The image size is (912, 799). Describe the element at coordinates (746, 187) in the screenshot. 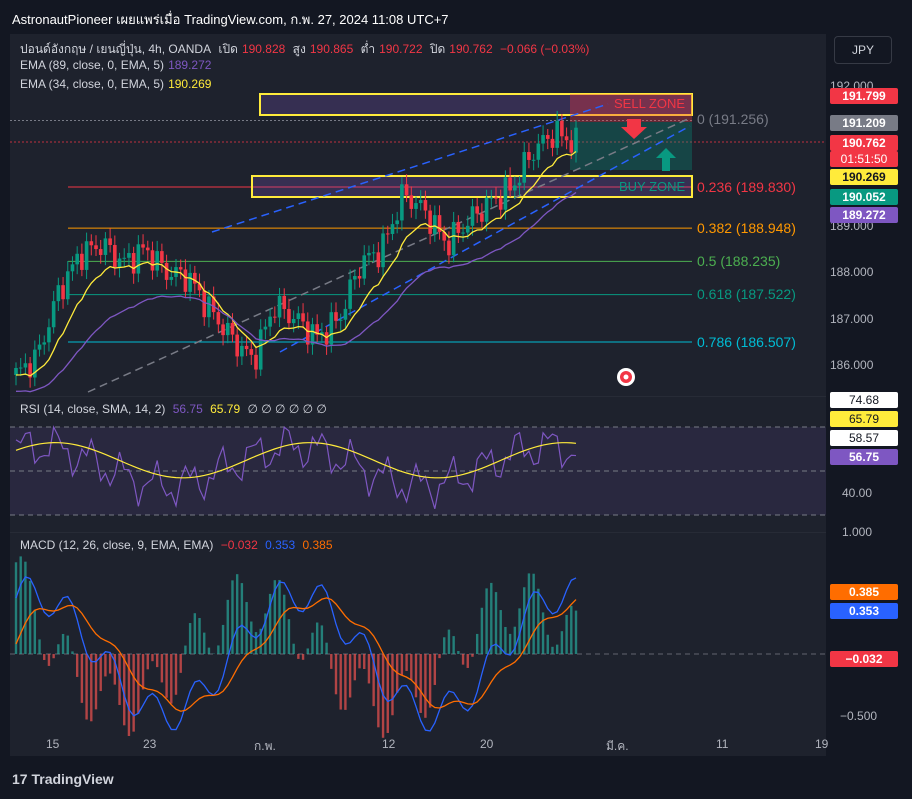

I see `fib-label-0236: 0.236 (189.830)` at that location.